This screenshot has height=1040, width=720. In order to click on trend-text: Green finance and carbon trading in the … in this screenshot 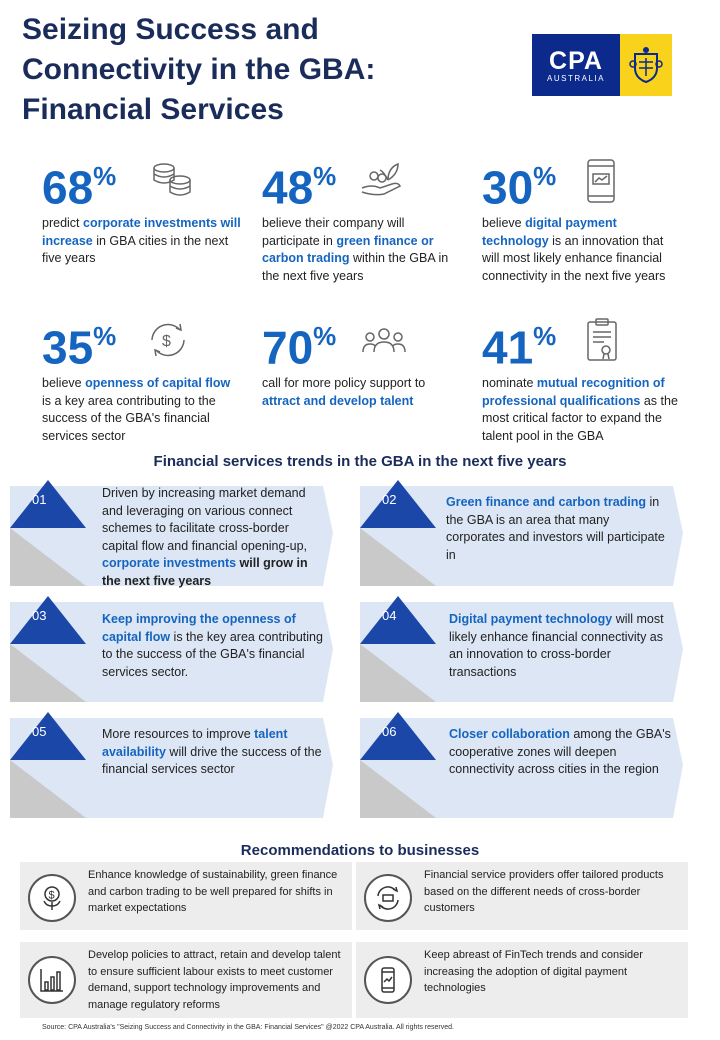, I will do `click(555, 528)`.